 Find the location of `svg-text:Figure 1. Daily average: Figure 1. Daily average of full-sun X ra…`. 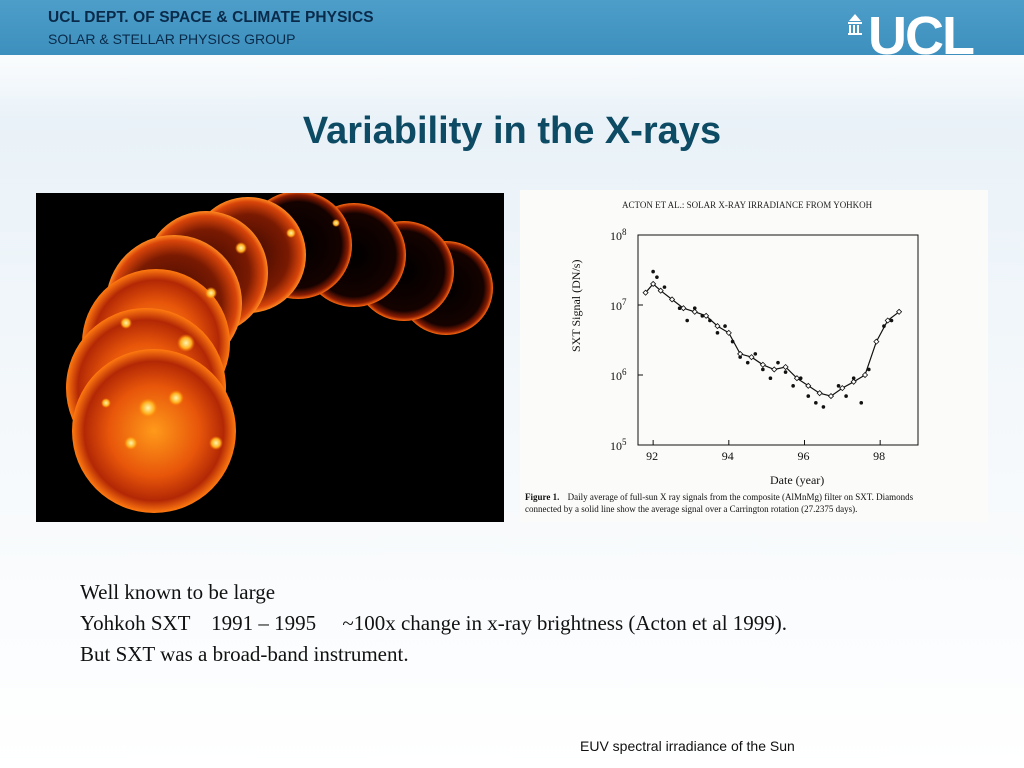

svg-text:Figure 1. Daily average: Figure 1. Daily average of full-sun X ra… is located at coordinates (719, 497).